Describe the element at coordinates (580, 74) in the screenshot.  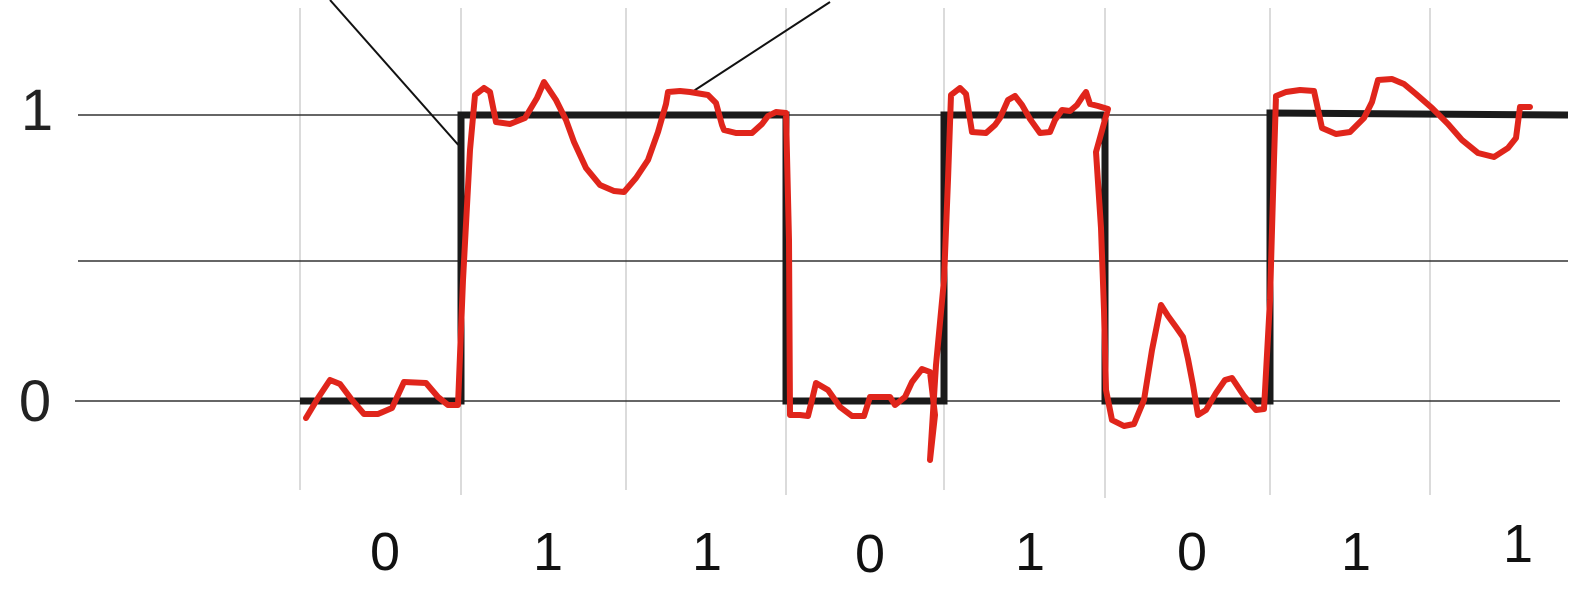
I see `leader-lines` at that location.